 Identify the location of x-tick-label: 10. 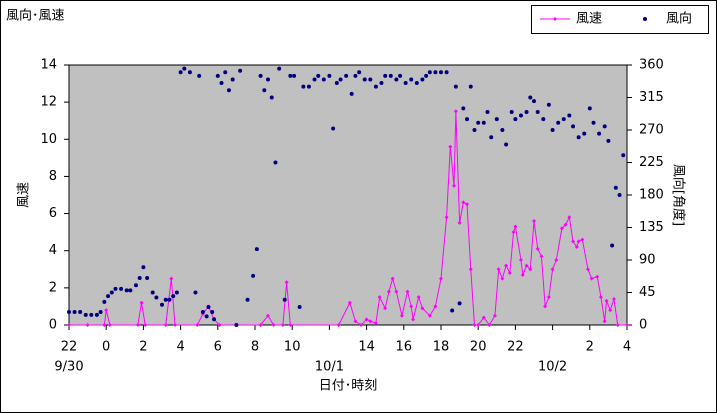
(292, 347).